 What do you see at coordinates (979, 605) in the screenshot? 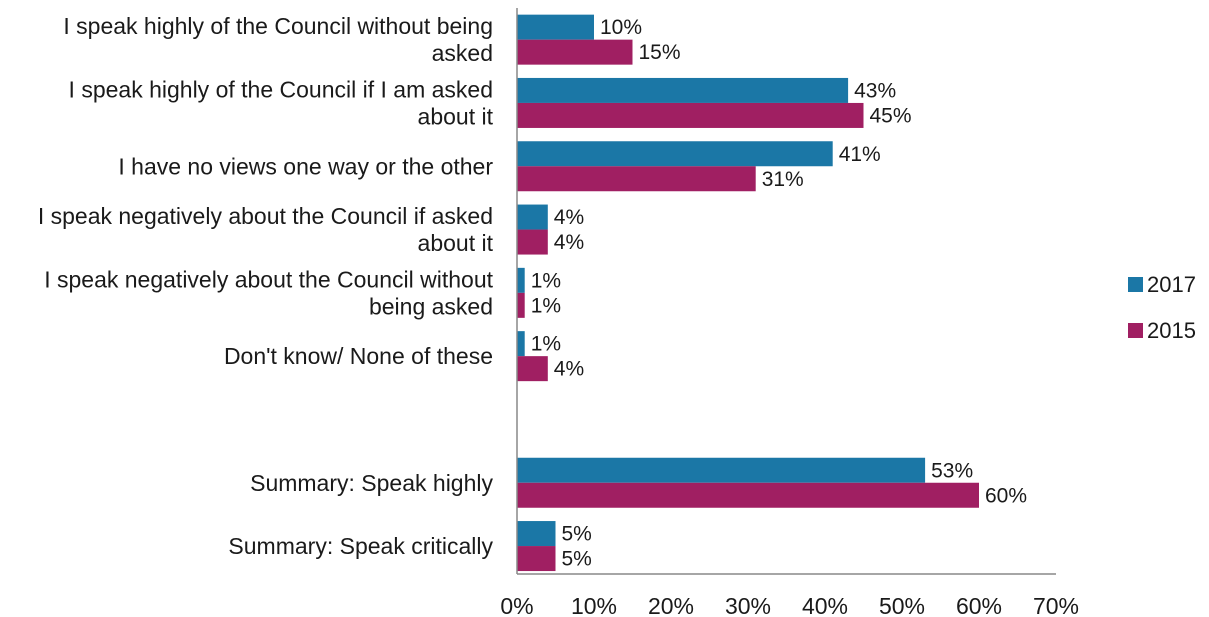
I see `x-tick-label: 60%` at bounding box center [979, 605].